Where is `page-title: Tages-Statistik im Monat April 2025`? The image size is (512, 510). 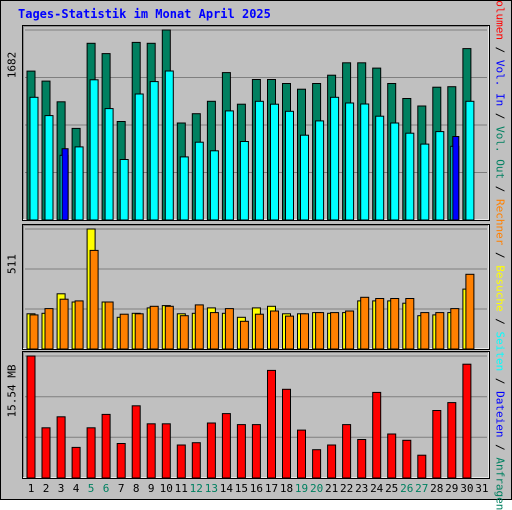 page-title: Tages-Statistik im Monat April 2025 is located at coordinates (144, 14).